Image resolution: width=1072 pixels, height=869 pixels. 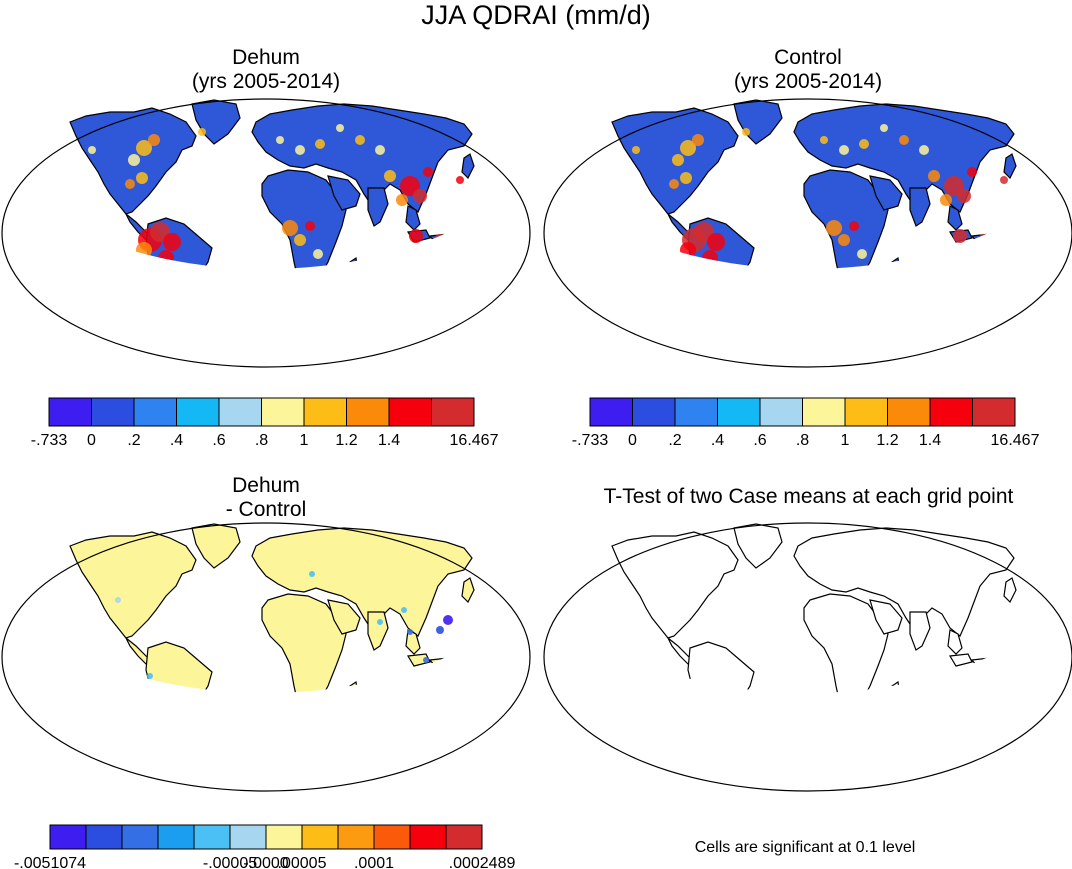 What do you see at coordinates (265, 862) in the screenshot?
I see `colorbar-tick-label: -.0000` at bounding box center [265, 862].